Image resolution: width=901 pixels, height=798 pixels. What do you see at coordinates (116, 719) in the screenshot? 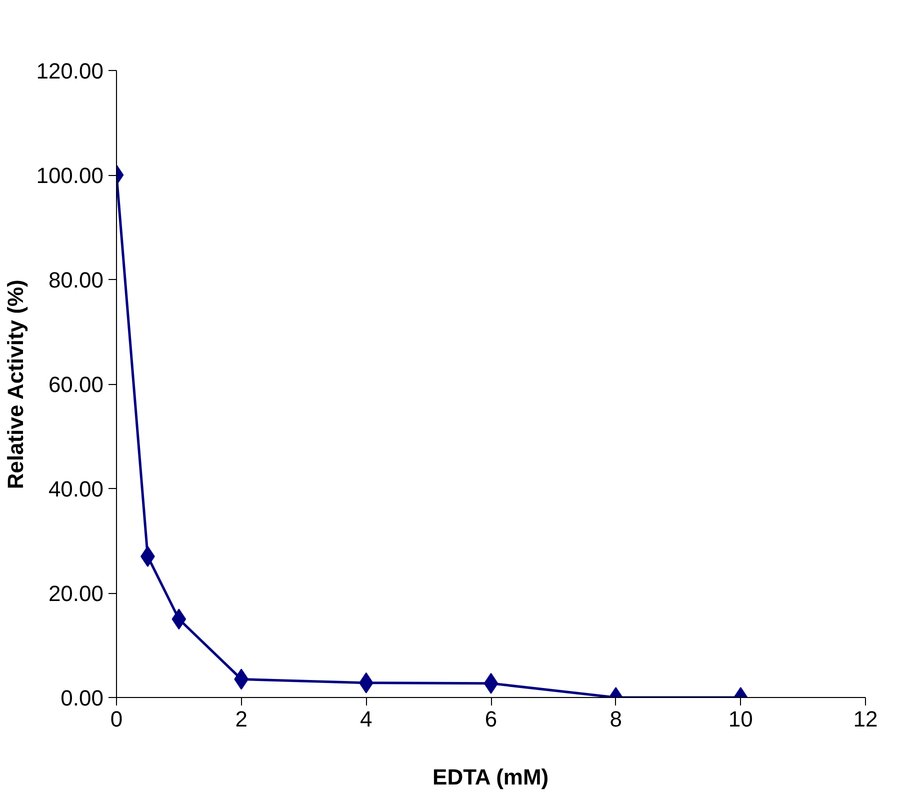
I see `x-tick-label: 0` at bounding box center [116, 719].